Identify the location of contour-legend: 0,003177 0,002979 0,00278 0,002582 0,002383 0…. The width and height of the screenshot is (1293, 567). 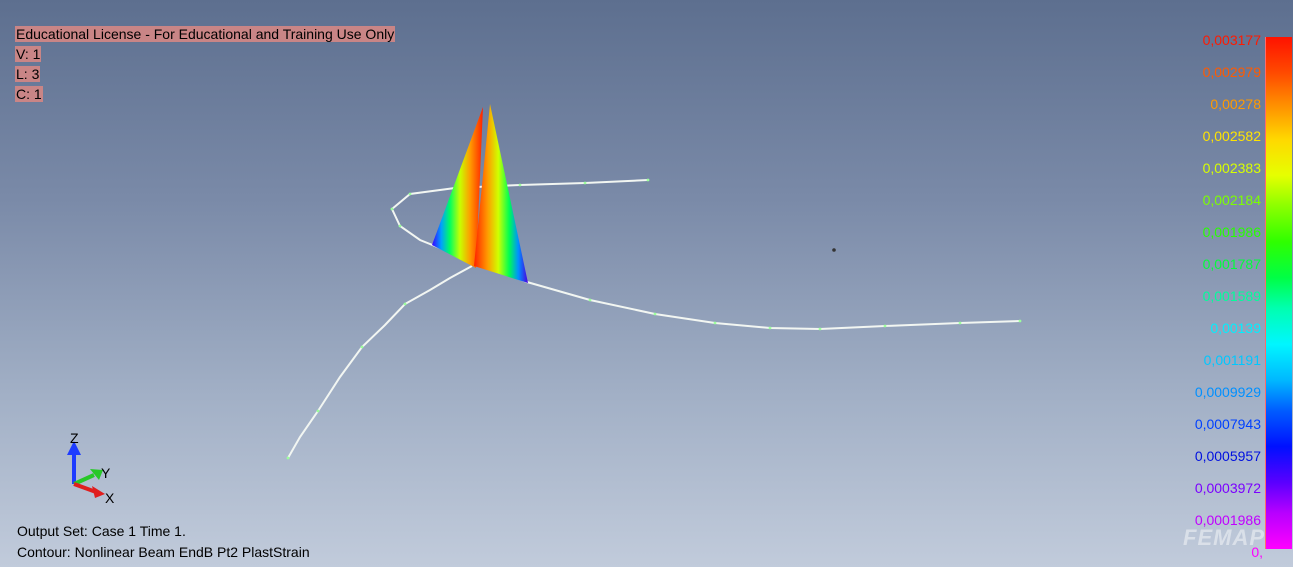
(1231, 295).